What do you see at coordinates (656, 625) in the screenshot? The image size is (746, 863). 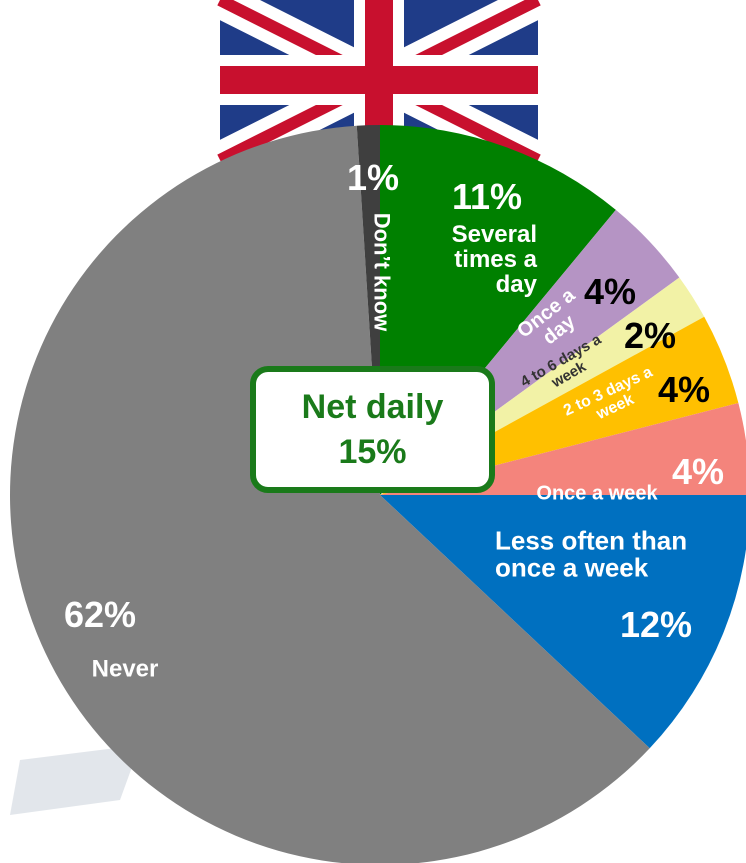 I see `value-label: 12%` at bounding box center [656, 625].